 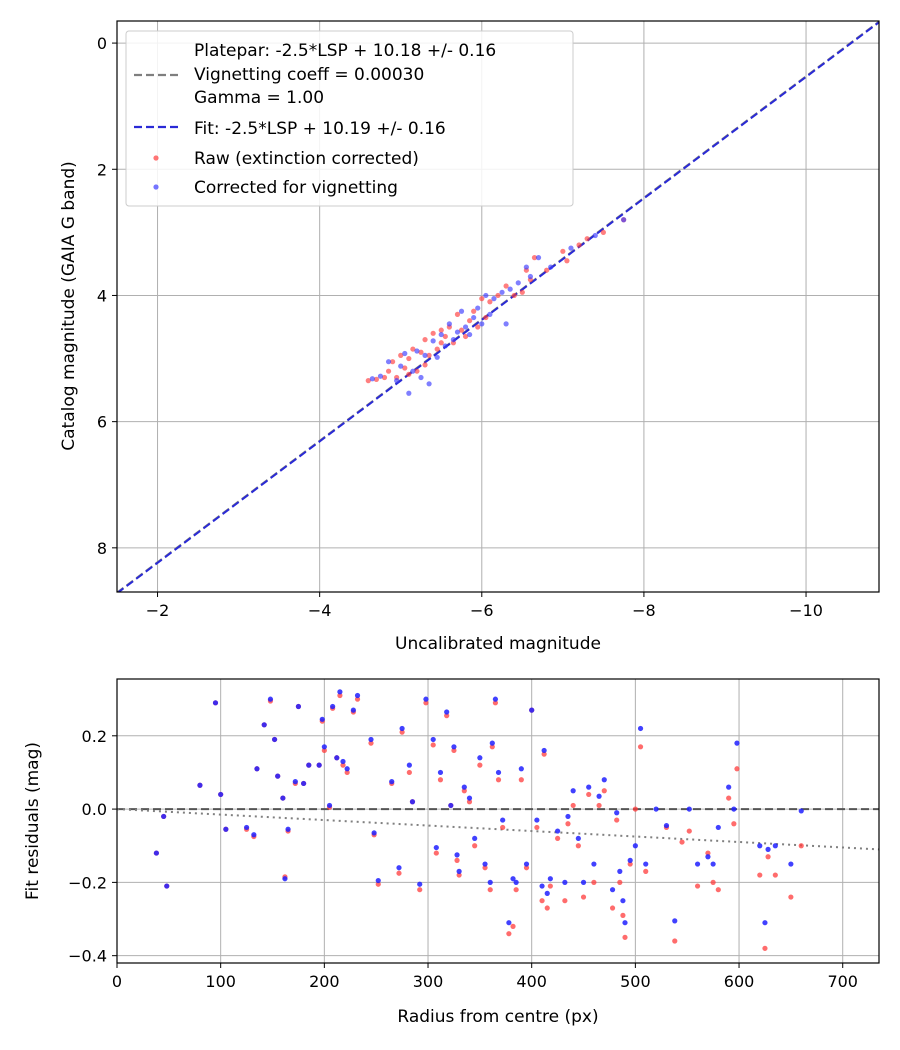 I want to click on x-tick-label: 400, so click(x=531, y=981).